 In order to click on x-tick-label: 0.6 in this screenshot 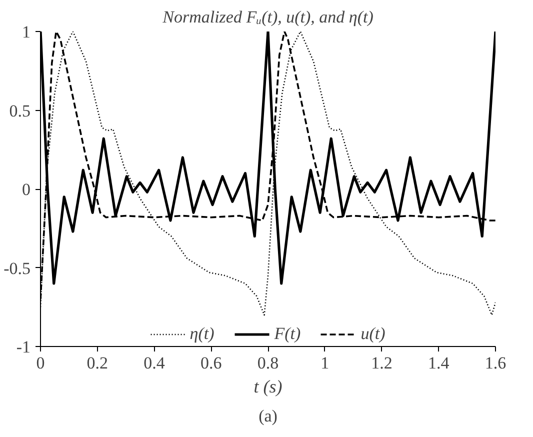, I will do `click(211, 363)`.